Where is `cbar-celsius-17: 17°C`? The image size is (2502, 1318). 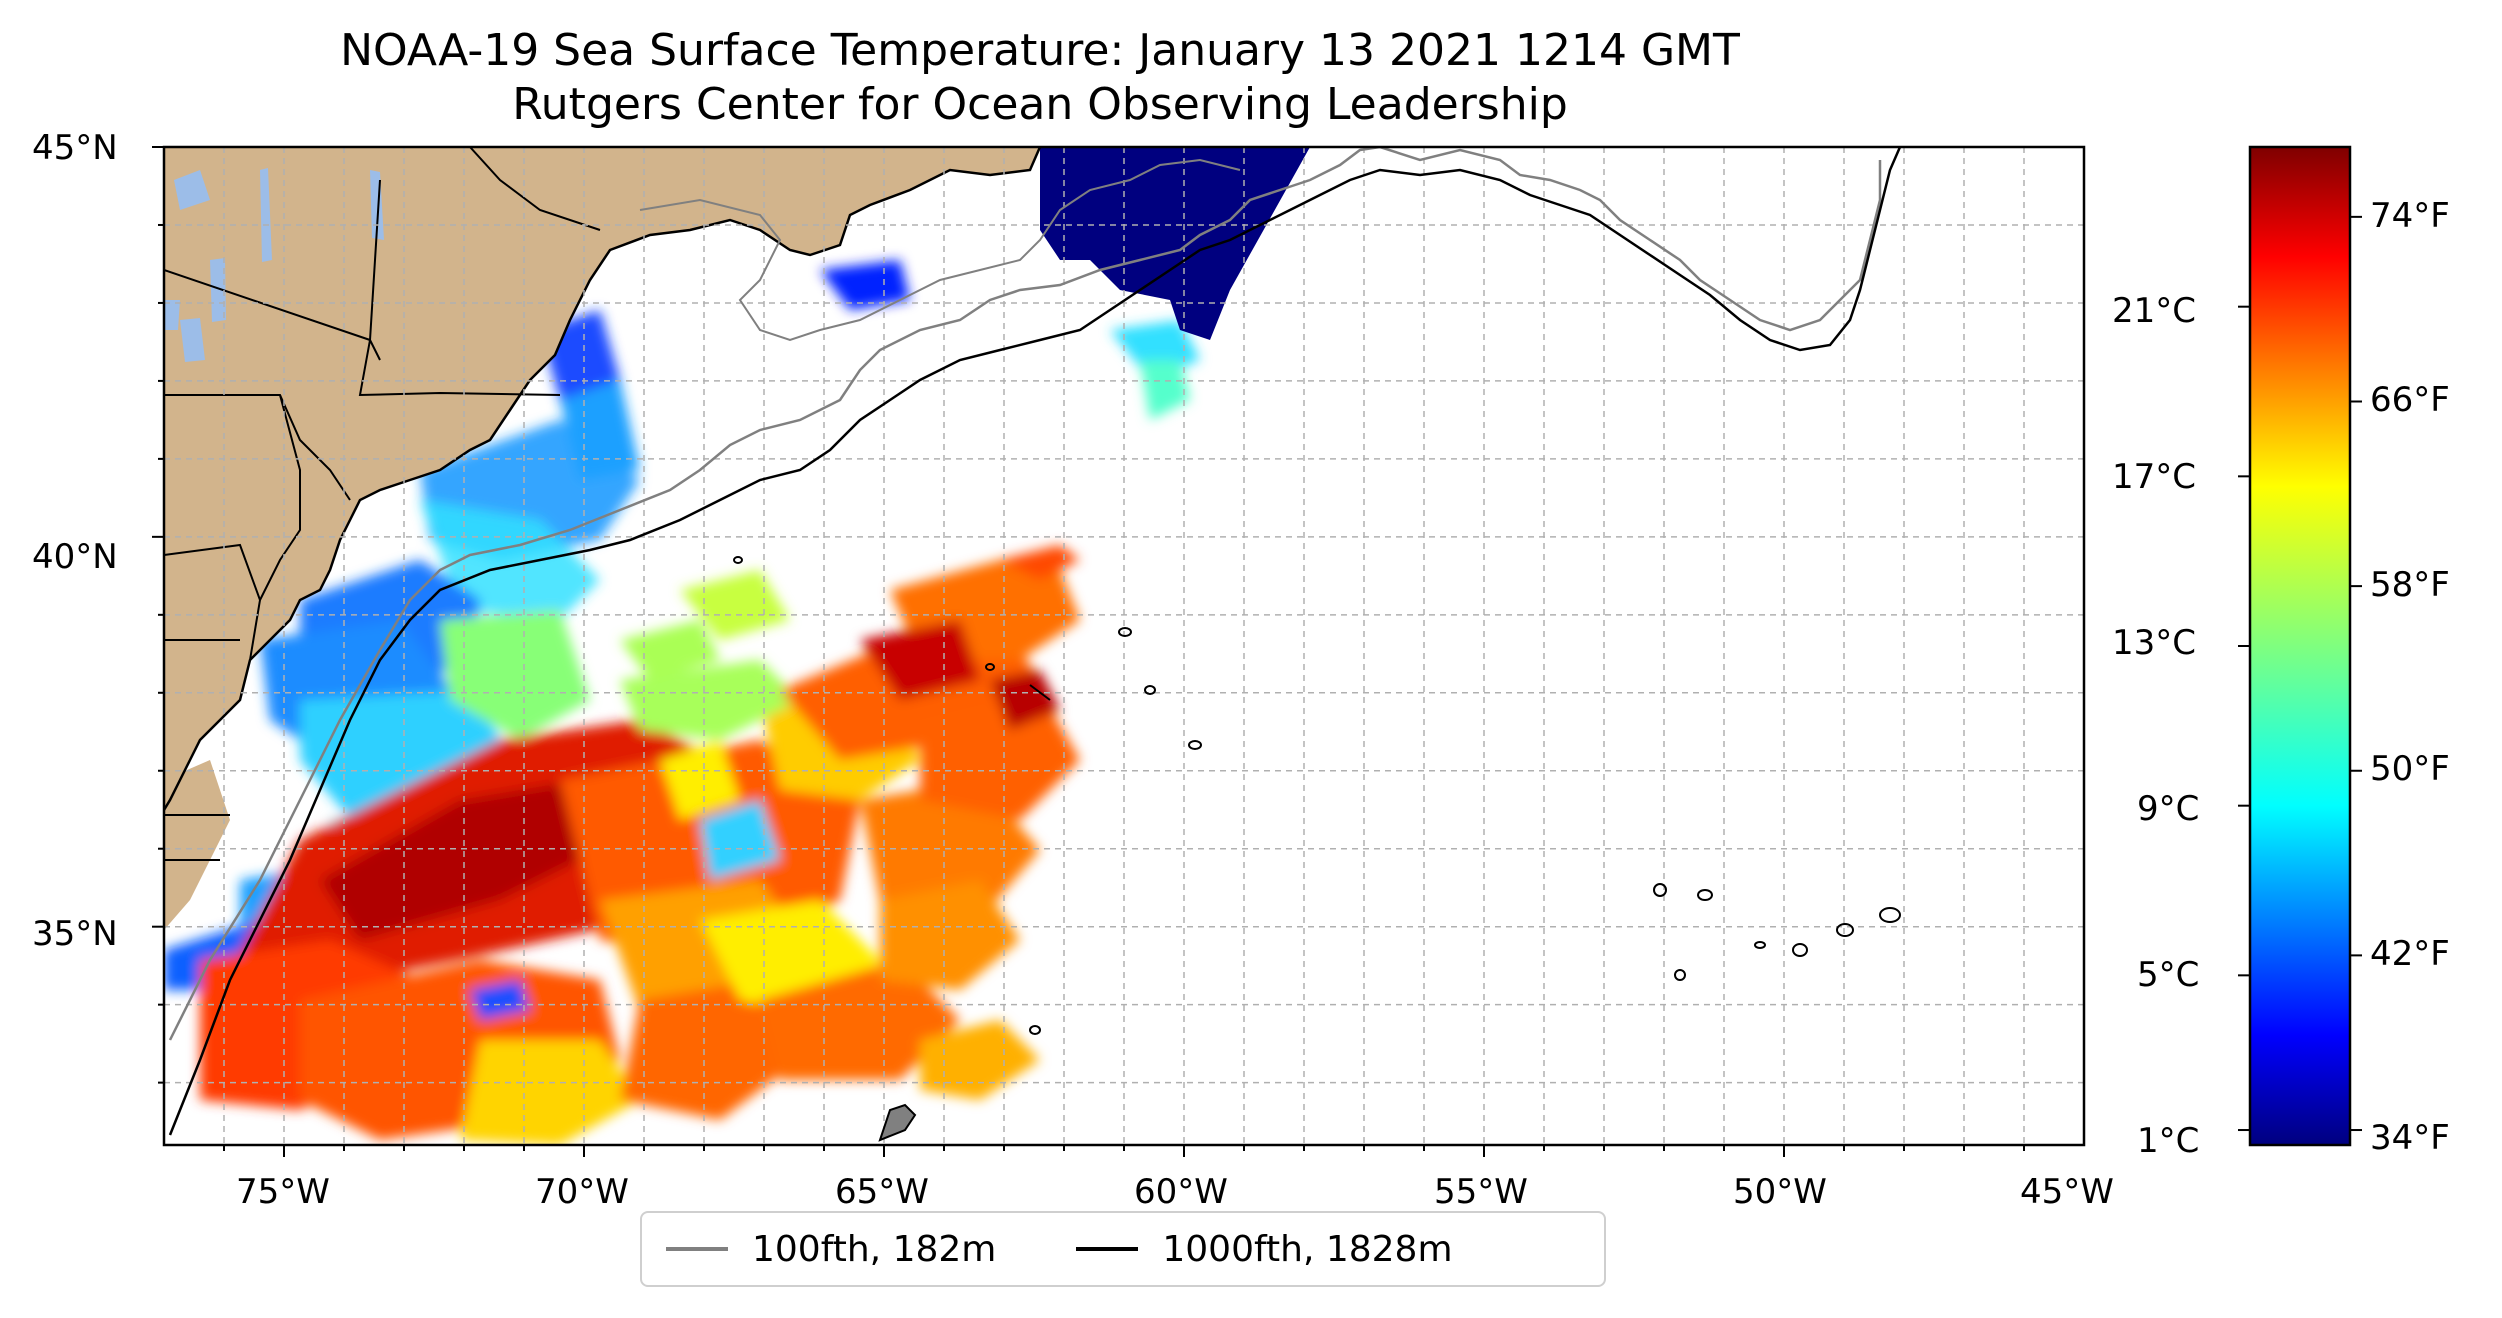 cbar-celsius-17: 17°C is located at coordinates (2154, 477).